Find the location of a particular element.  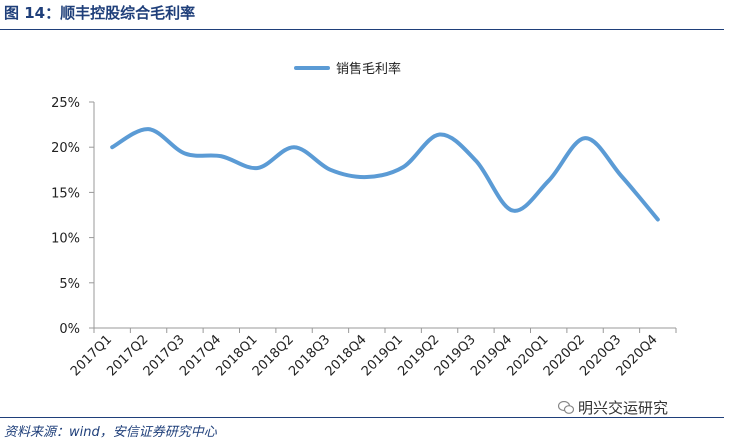

wechat-icon is located at coordinates (566, 407).